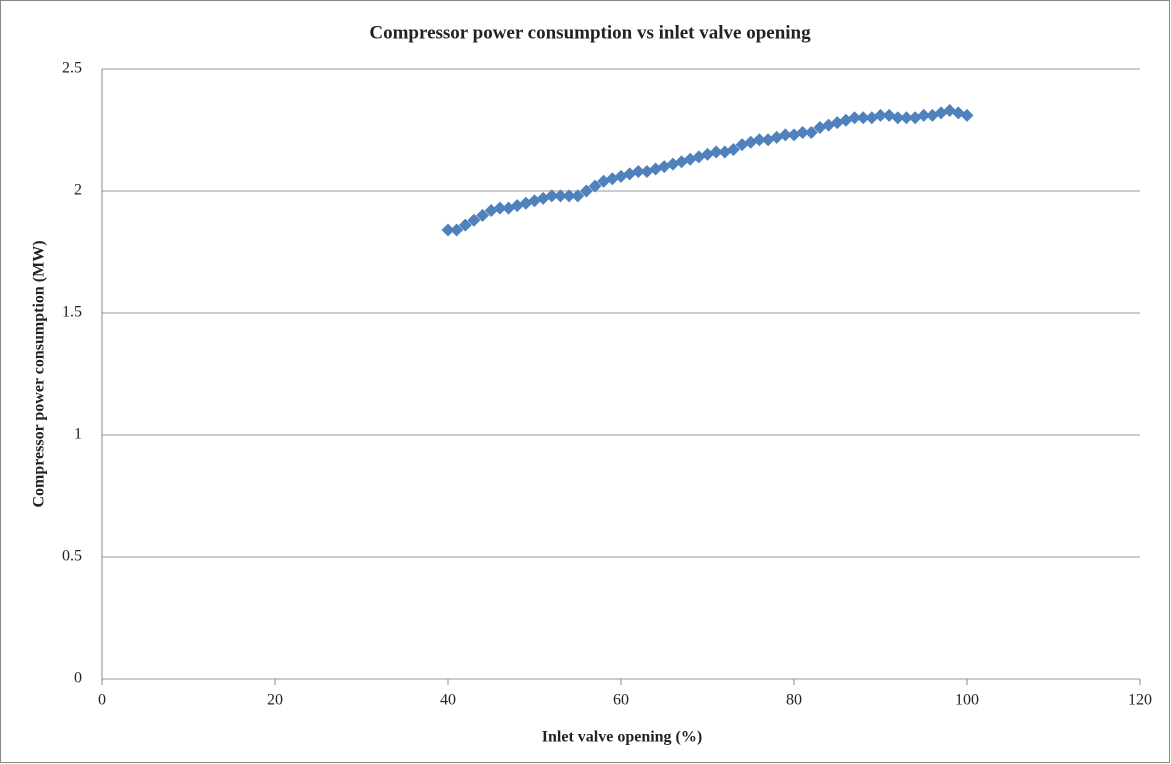 This screenshot has width=1171, height=764. What do you see at coordinates (78, 190) in the screenshot?
I see `y-tick-label: 2` at bounding box center [78, 190].